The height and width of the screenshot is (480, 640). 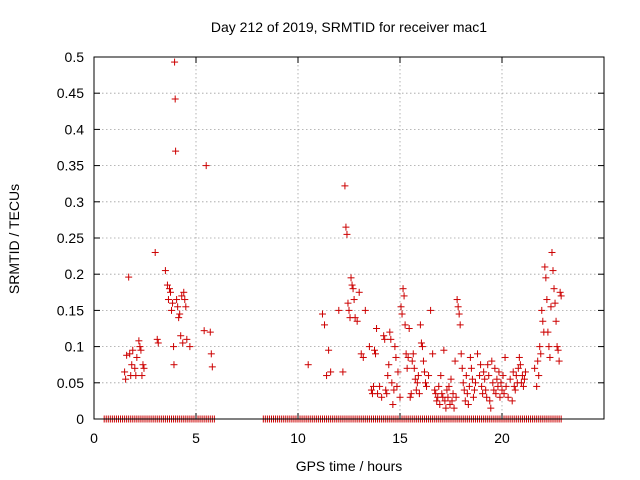 What do you see at coordinates (502, 438) in the screenshot?
I see `x-tick-label: 20` at bounding box center [502, 438].